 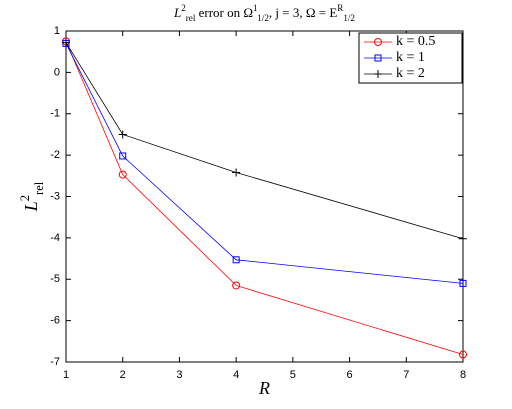 What do you see at coordinates (55, 362) in the screenshot?
I see `y-tick-label: -7` at bounding box center [55, 362].